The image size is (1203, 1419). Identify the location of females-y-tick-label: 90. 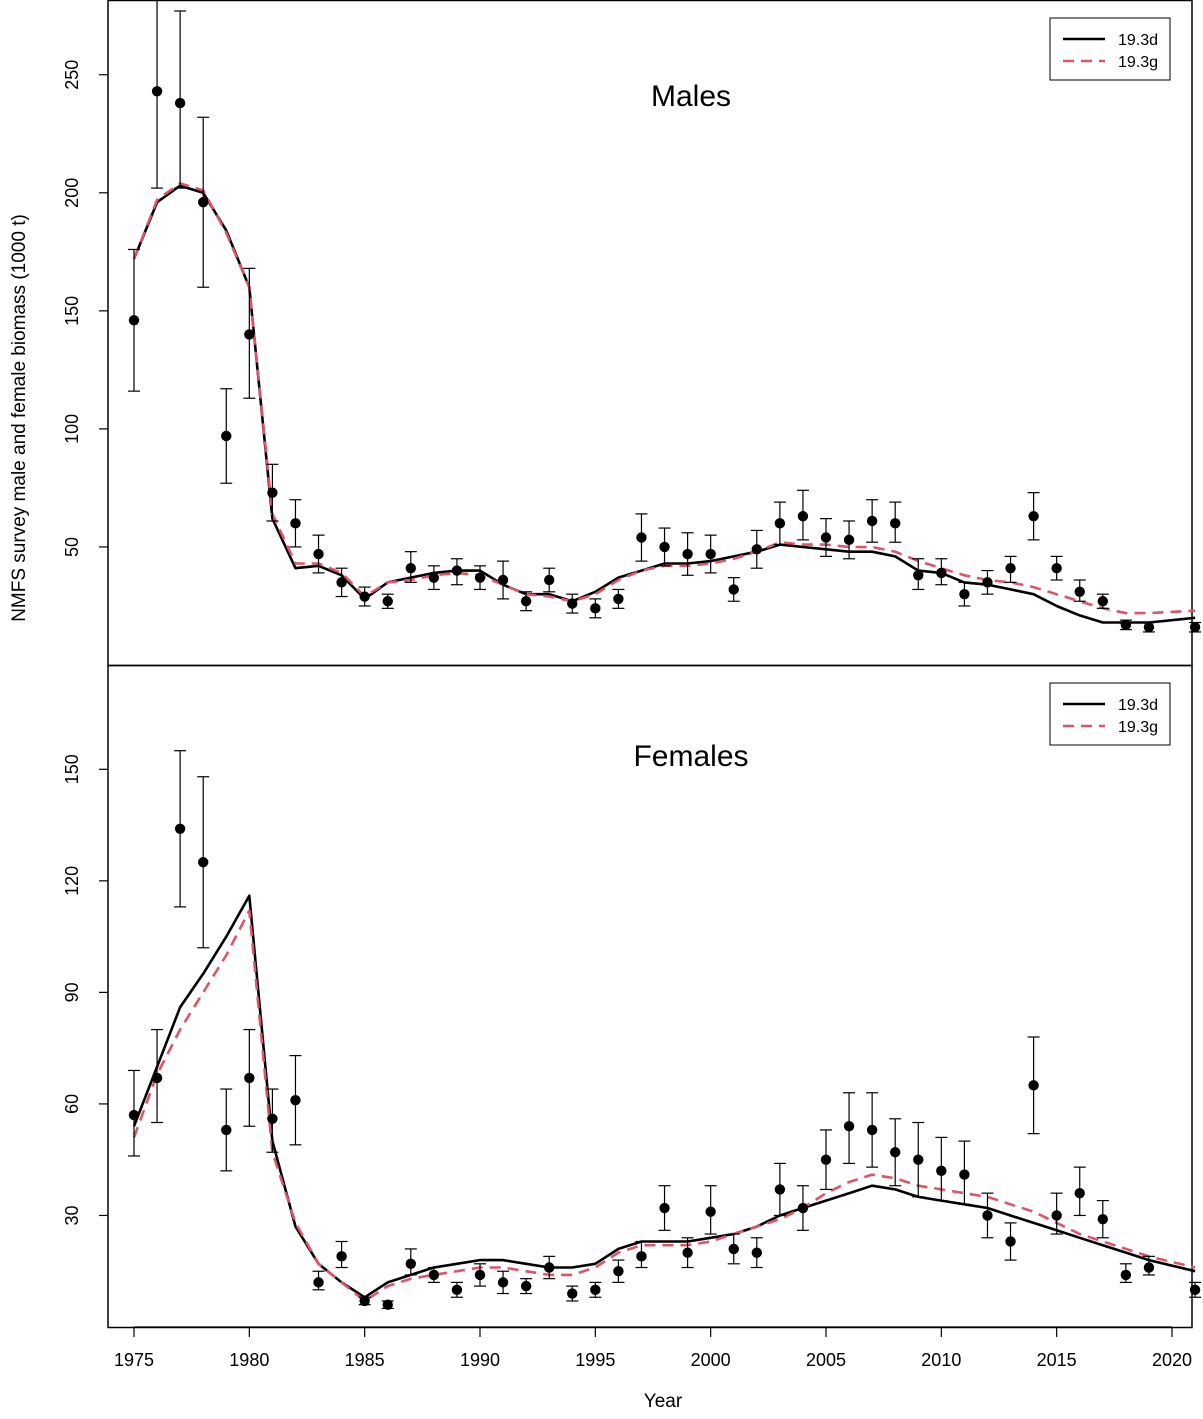
(72, 992).